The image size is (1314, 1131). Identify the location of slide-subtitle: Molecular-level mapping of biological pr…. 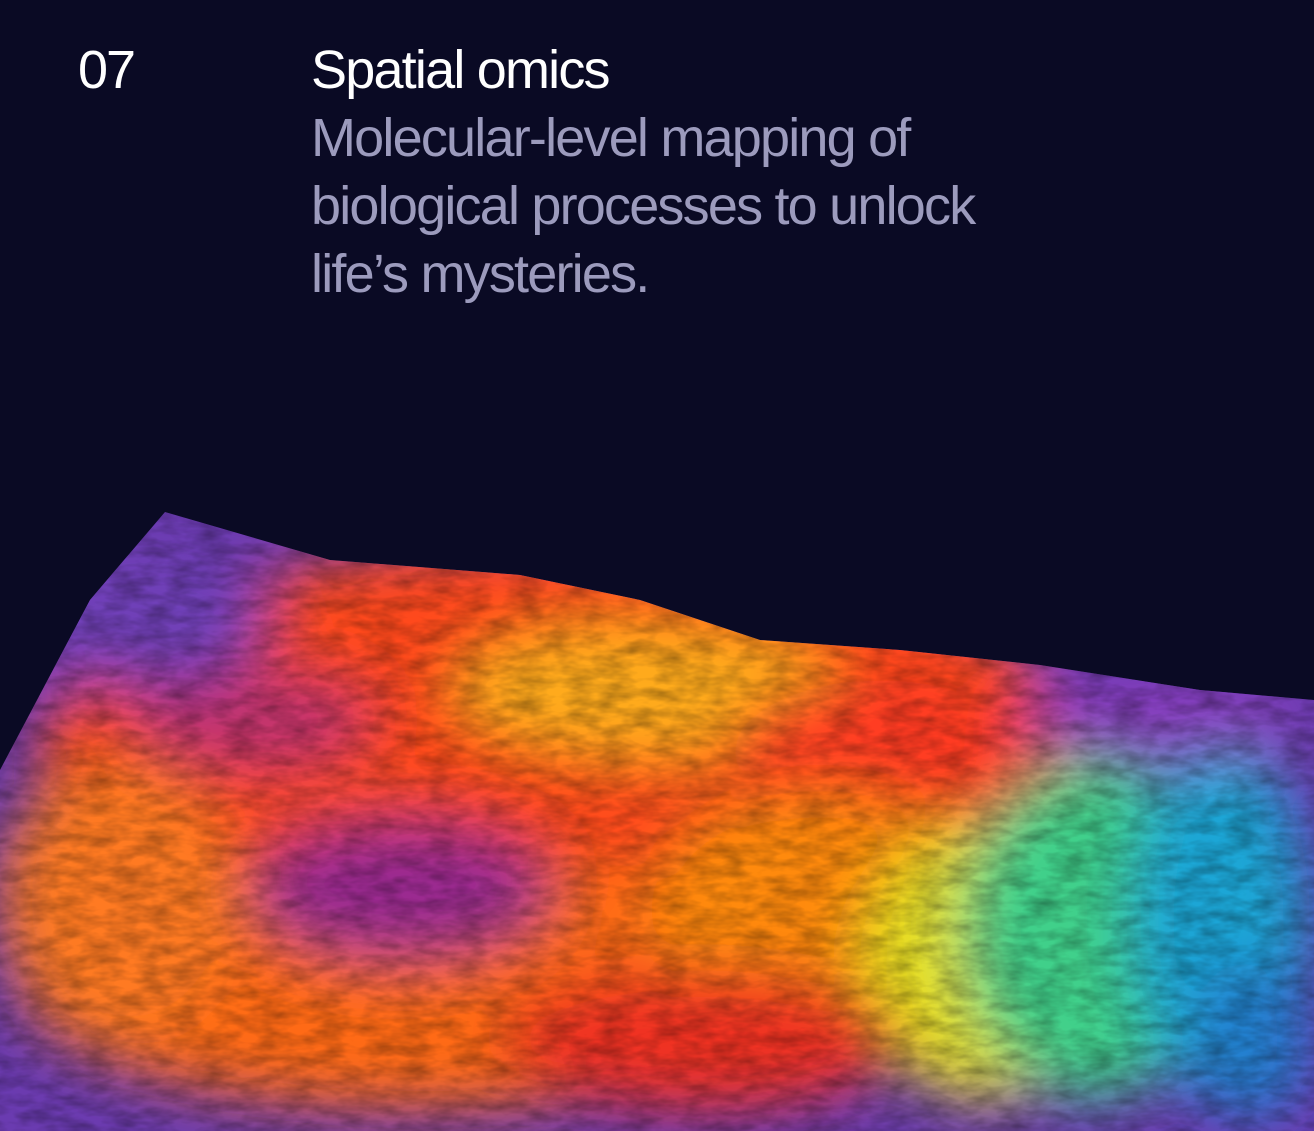
(643, 206).